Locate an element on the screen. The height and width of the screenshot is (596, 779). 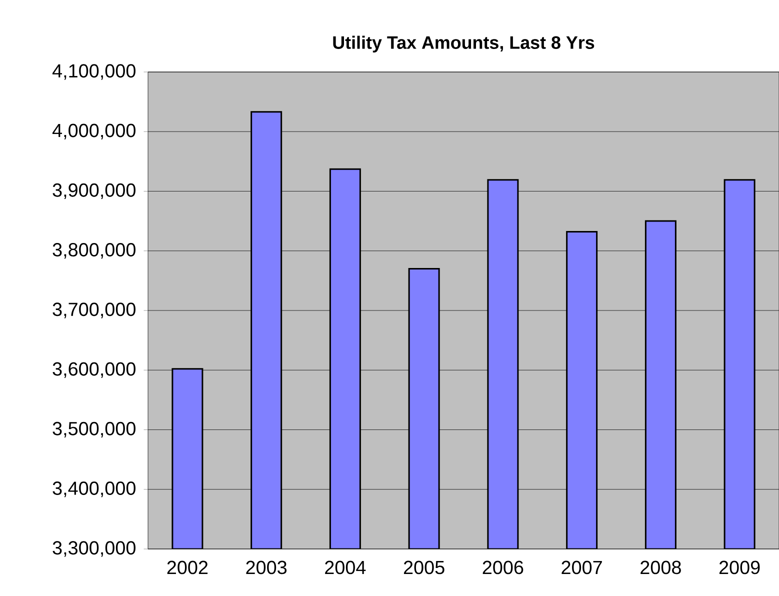
y-tick-label: 4,000,000 is located at coordinates (94, 132).